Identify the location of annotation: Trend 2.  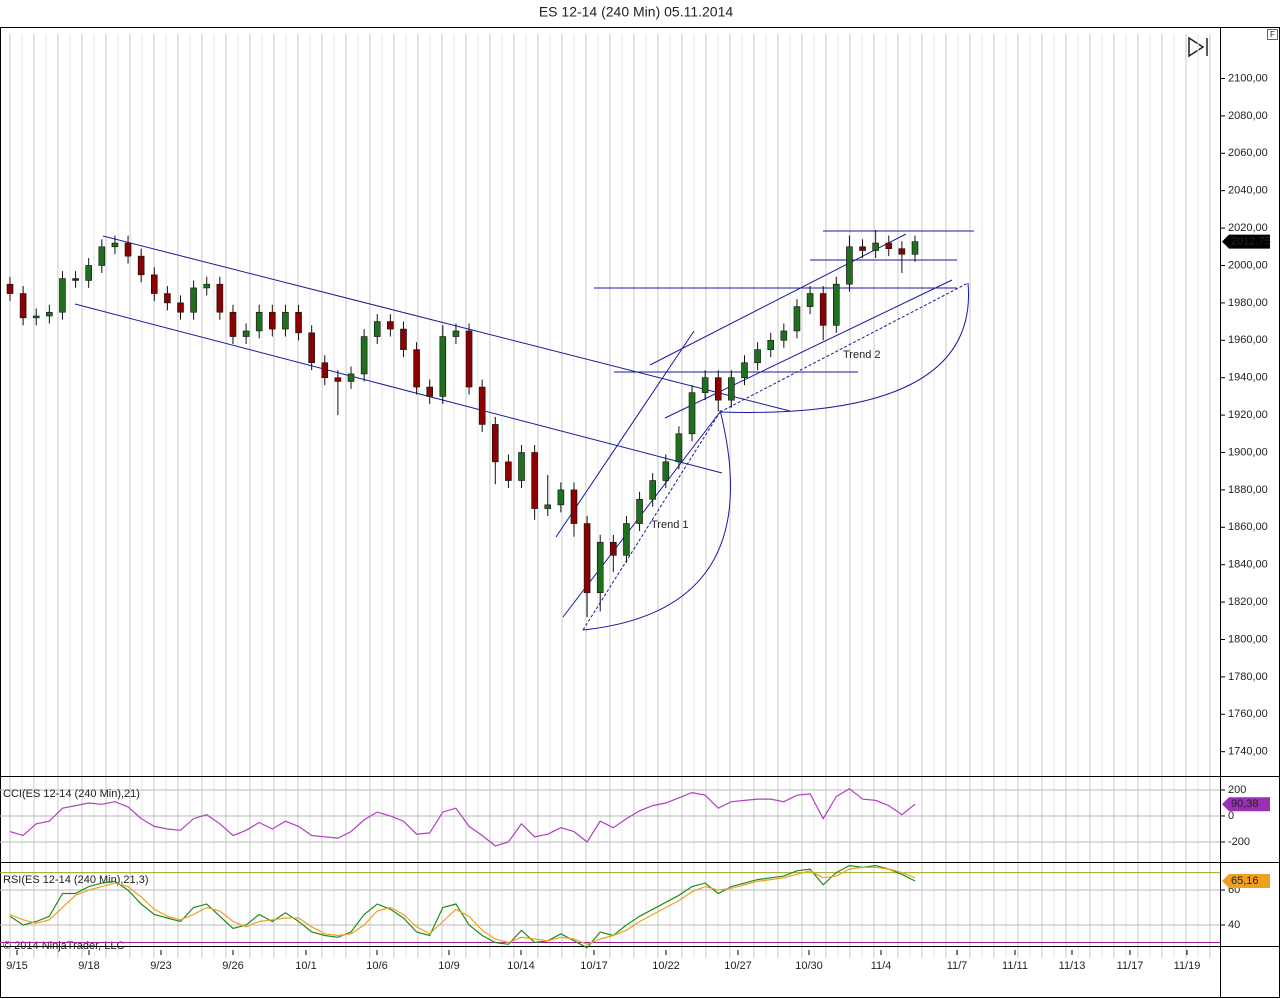
(862, 355).